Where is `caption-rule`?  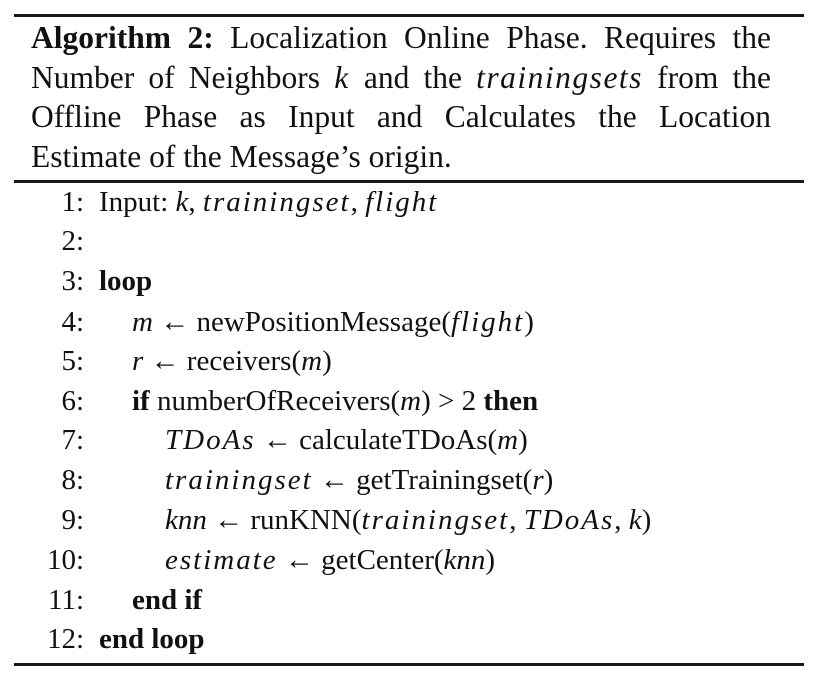
caption-rule is located at coordinates (409, 181).